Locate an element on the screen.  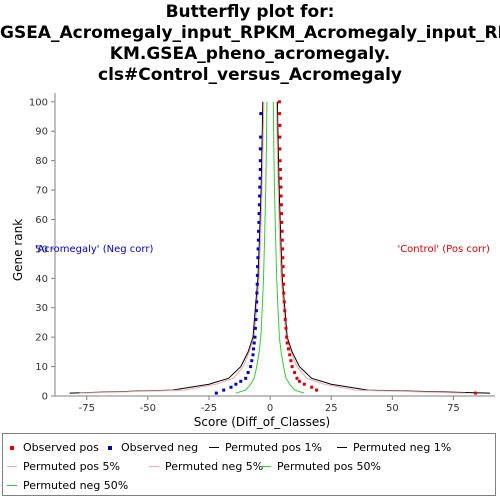
y-tick-label: 100 is located at coordinates (38, 102).